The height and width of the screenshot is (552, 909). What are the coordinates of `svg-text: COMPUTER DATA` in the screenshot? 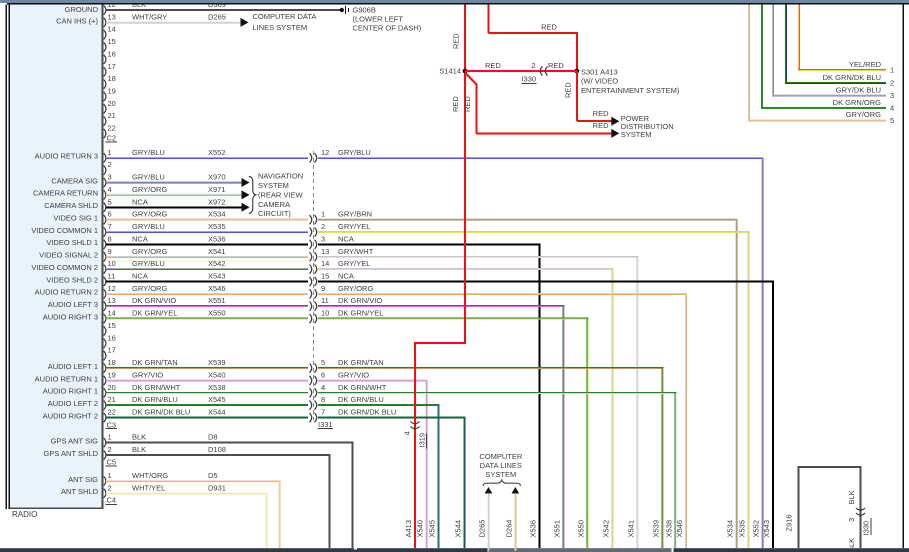 It's located at (285, 16).